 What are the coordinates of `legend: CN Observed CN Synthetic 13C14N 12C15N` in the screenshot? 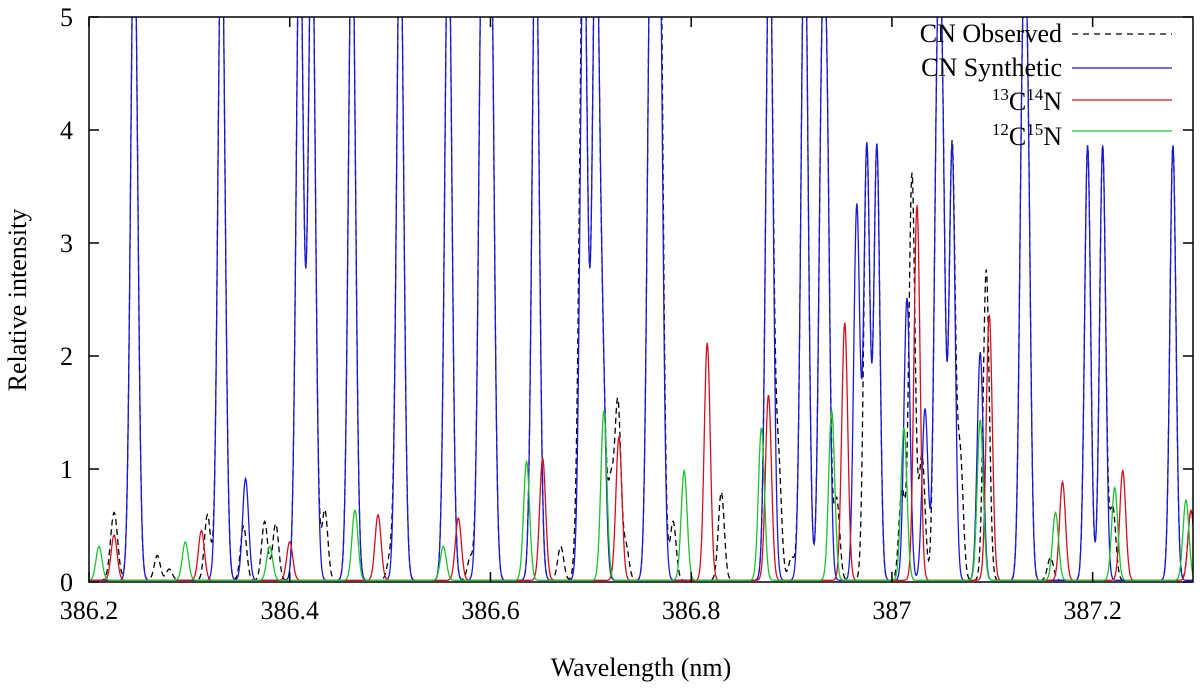 It's located at (1046, 85).